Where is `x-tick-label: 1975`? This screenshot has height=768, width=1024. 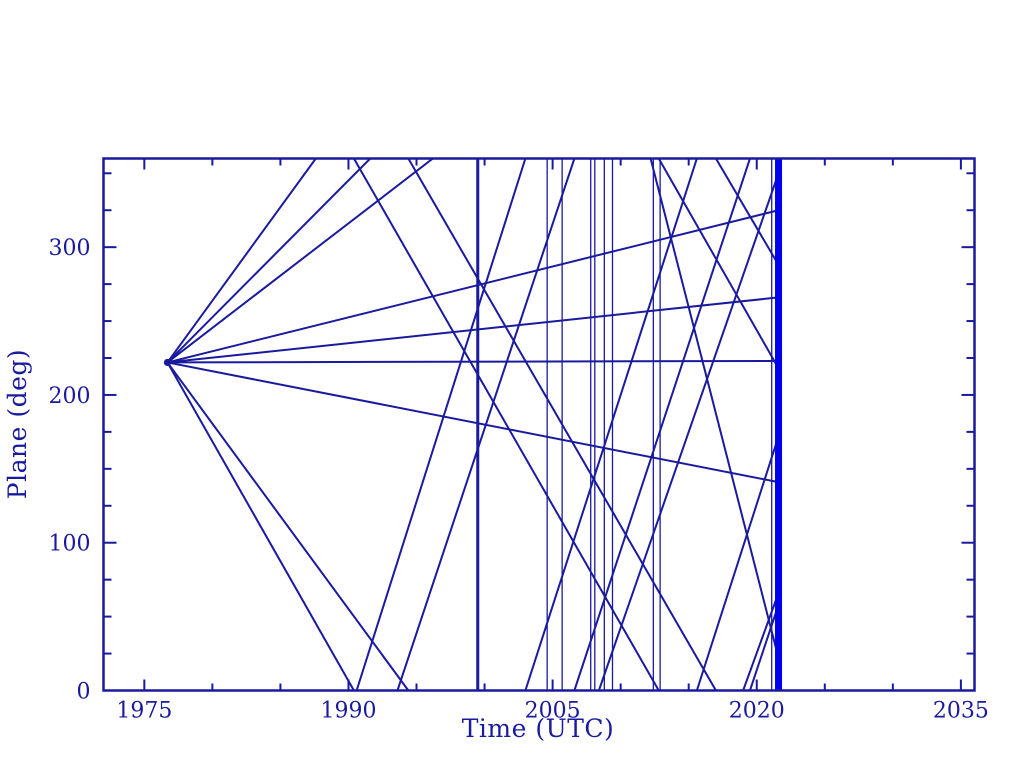 x-tick-label: 1975 is located at coordinates (144, 711).